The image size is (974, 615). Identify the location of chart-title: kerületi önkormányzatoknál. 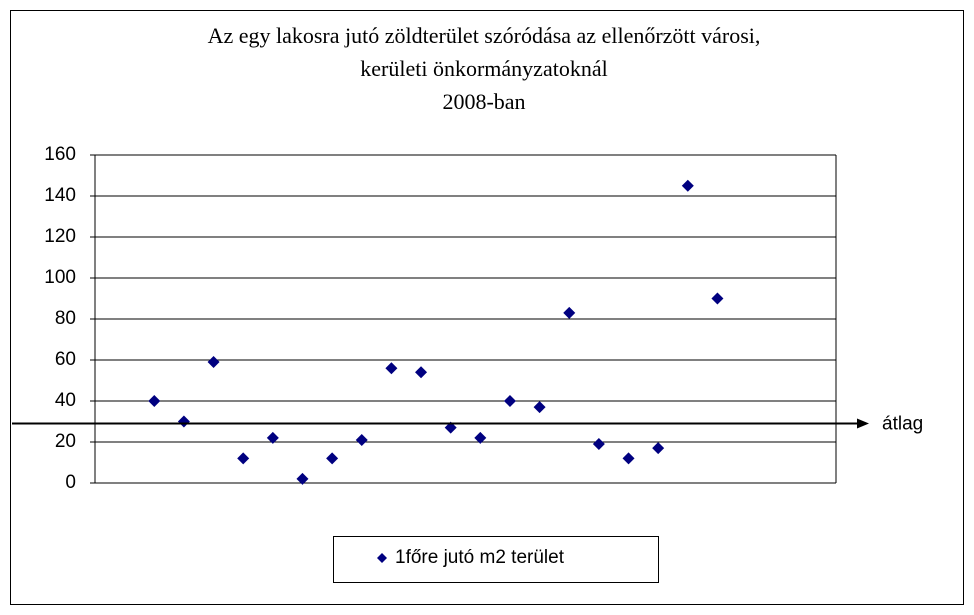
(483, 68).